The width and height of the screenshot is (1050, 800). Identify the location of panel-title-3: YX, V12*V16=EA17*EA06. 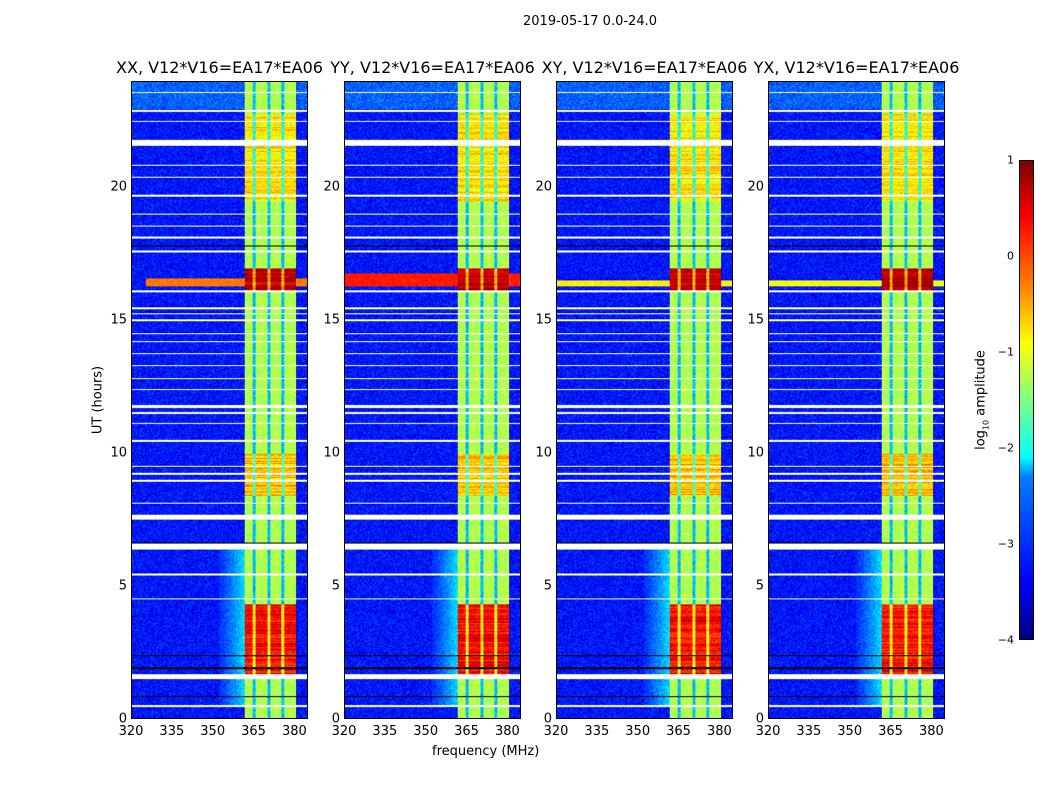
(856, 67).